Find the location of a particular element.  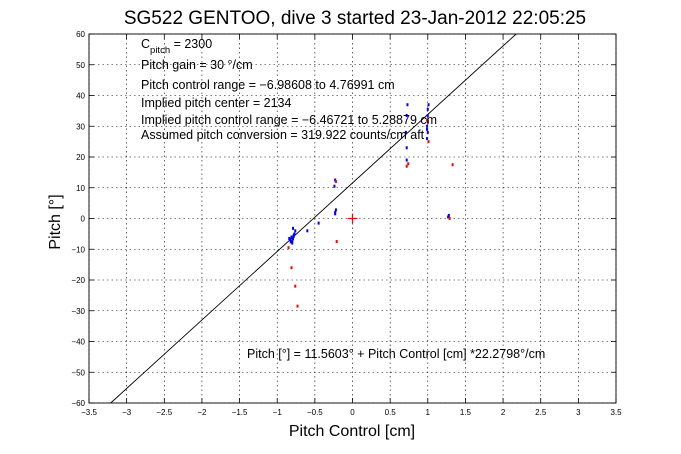

x-tick-label: −3.5 is located at coordinates (89, 412).